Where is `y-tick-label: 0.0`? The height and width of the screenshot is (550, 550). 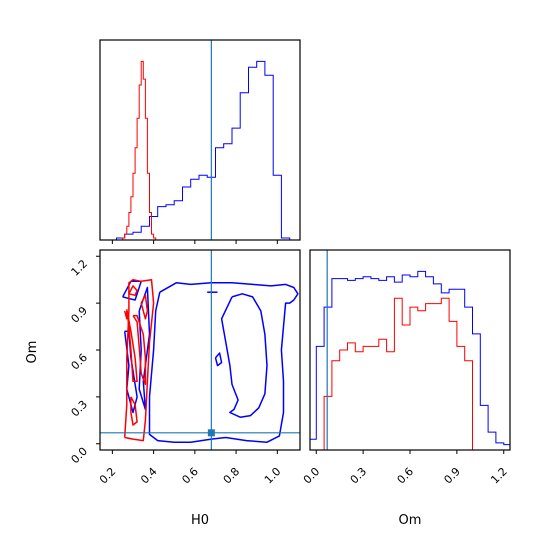 y-tick-label: 0.0 is located at coordinates (80, 456).